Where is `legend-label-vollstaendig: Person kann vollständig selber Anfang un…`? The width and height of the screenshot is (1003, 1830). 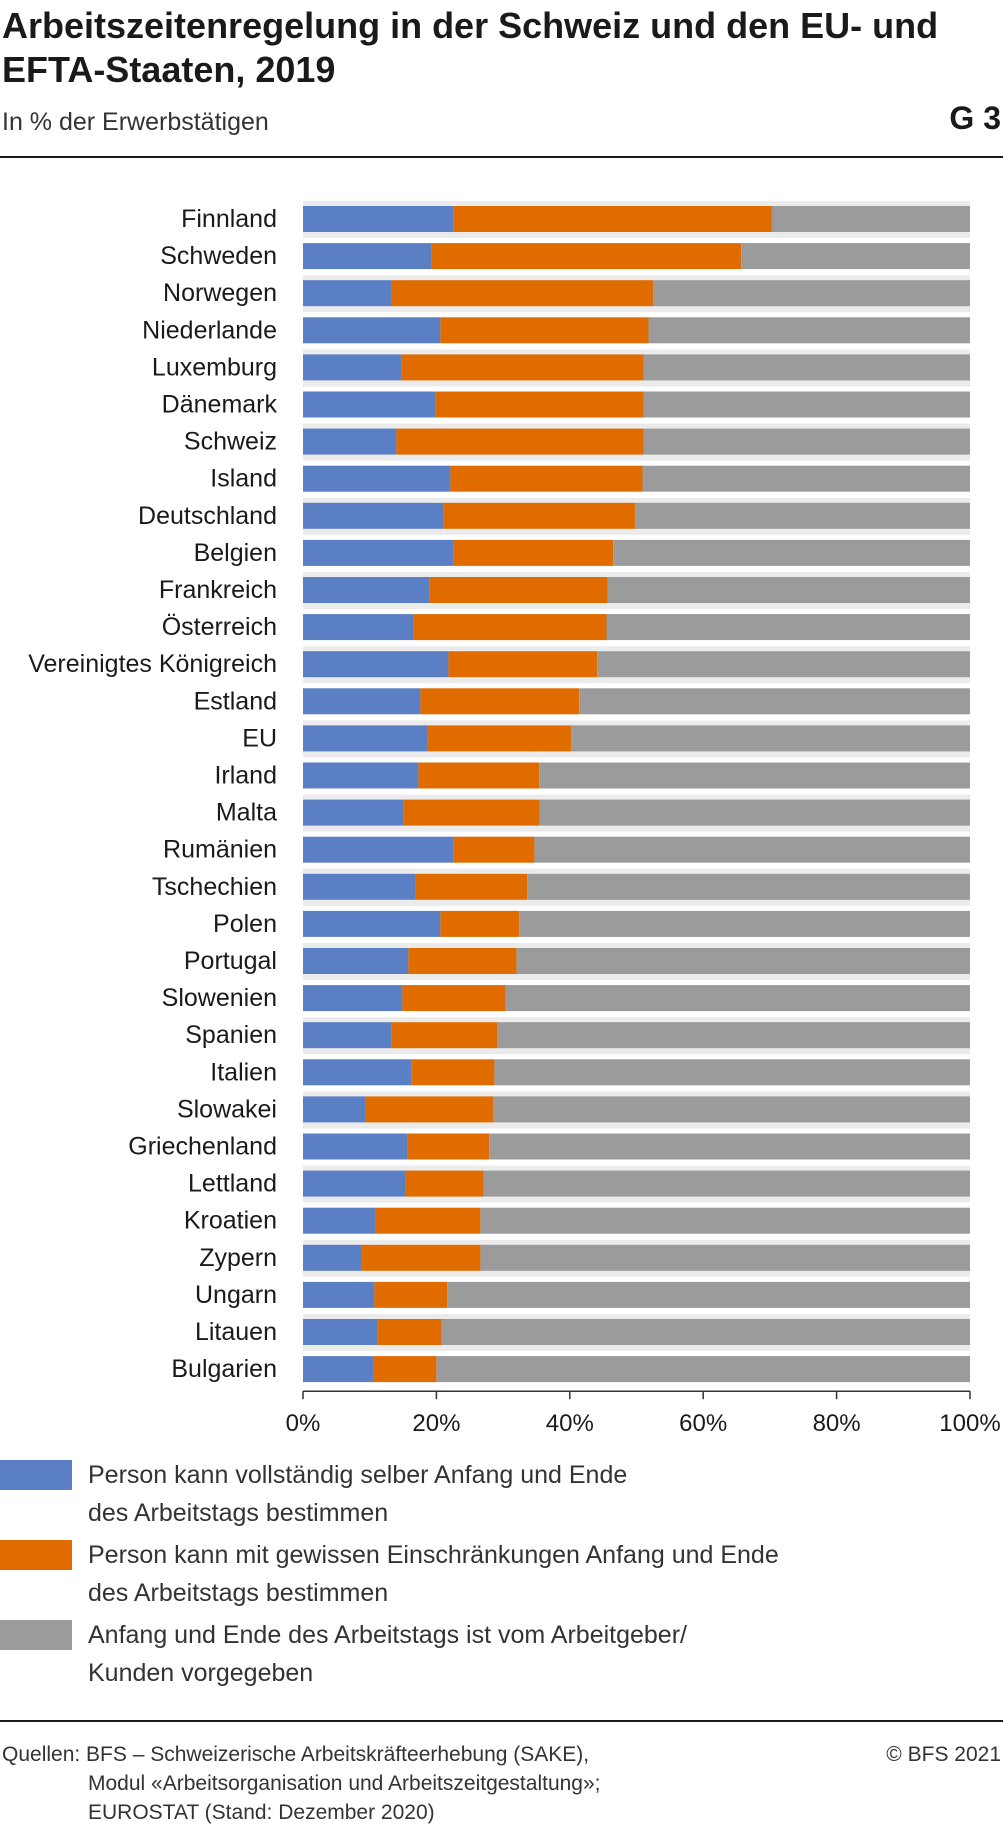
legend-label-vollstaendig: Person kann vollständig selber Anfang un… is located at coordinates (358, 1494).